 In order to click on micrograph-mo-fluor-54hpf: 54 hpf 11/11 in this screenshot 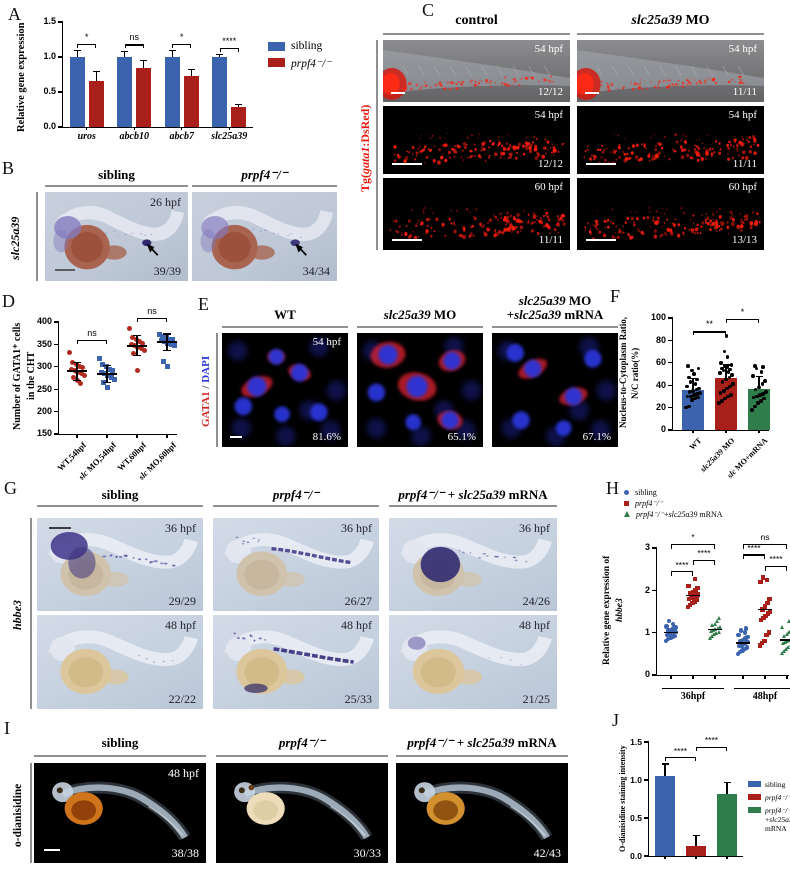, I will do `click(670, 140)`.